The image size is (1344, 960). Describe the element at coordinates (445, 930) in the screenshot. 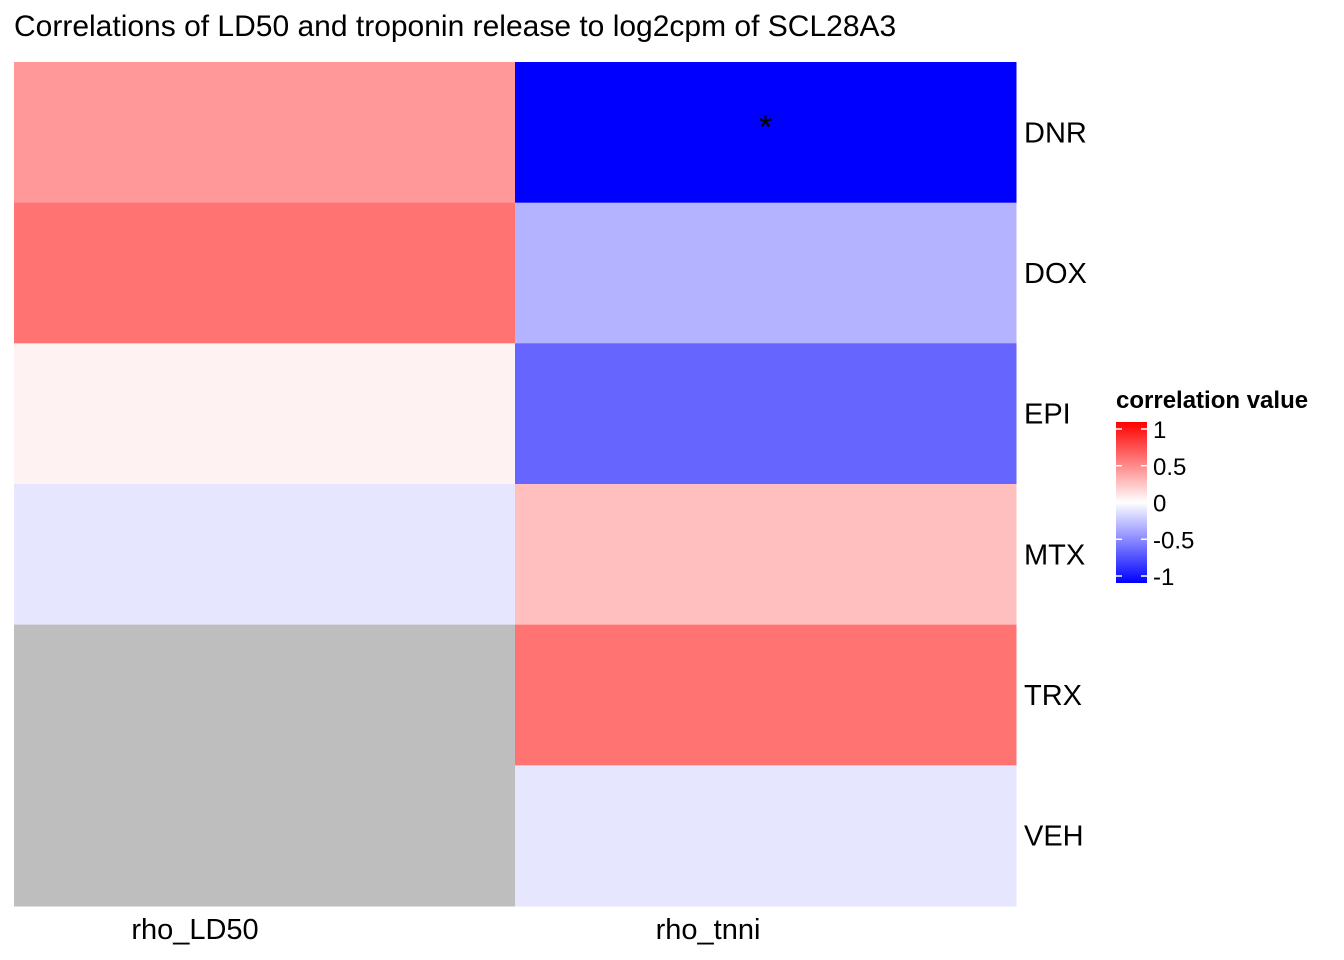

I see `x-axis-tick-labels: rho_LD50 rho_tnni` at that location.